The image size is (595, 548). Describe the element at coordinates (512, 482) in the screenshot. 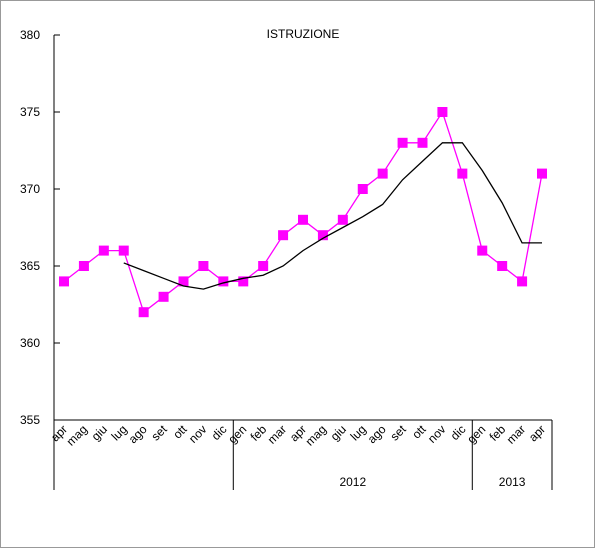

I see `group-label: 2013` at that location.